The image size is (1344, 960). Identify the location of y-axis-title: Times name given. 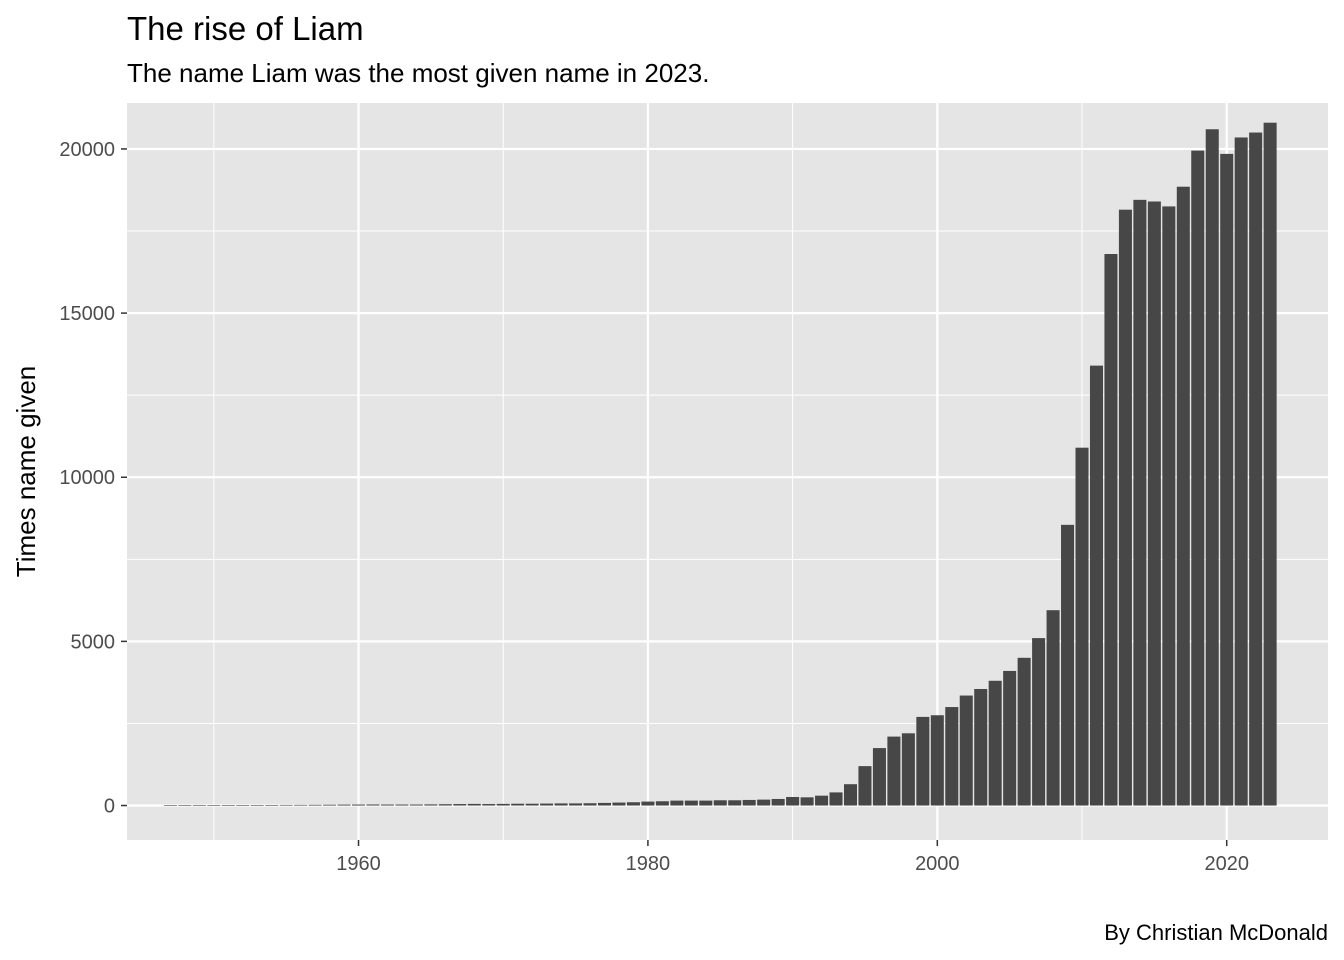
(26, 471).